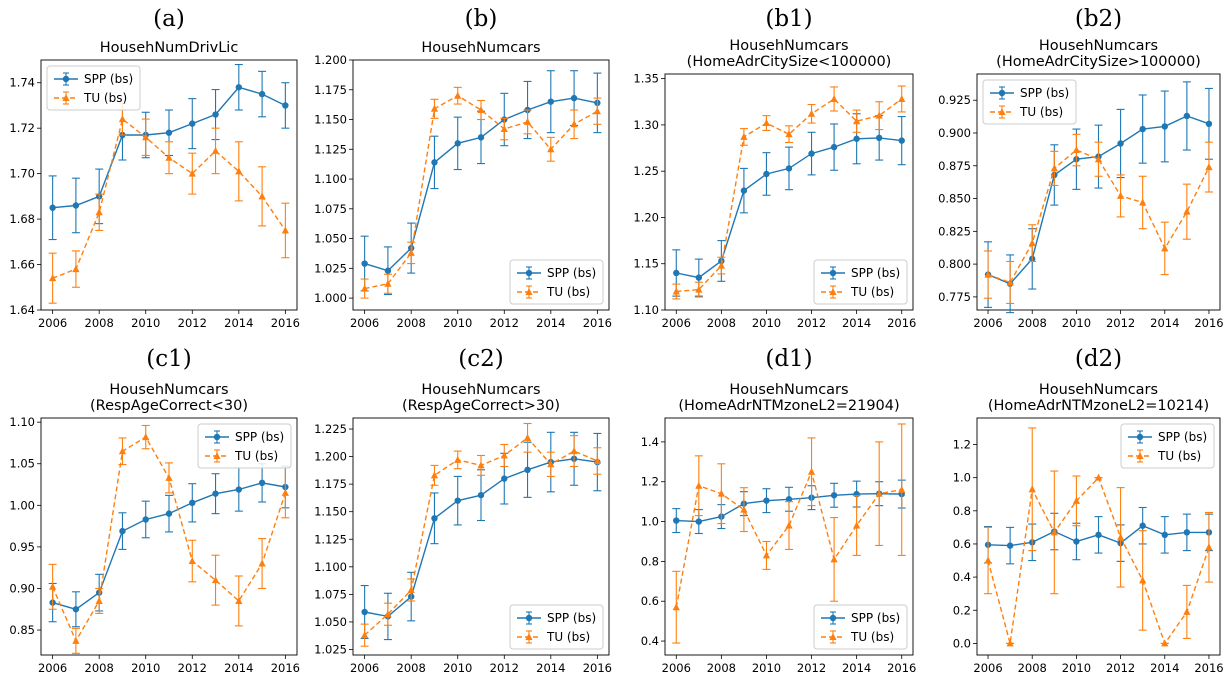 The height and width of the screenshot is (675, 1231). I want to click on panel-label: (c2), so click(480, 359).